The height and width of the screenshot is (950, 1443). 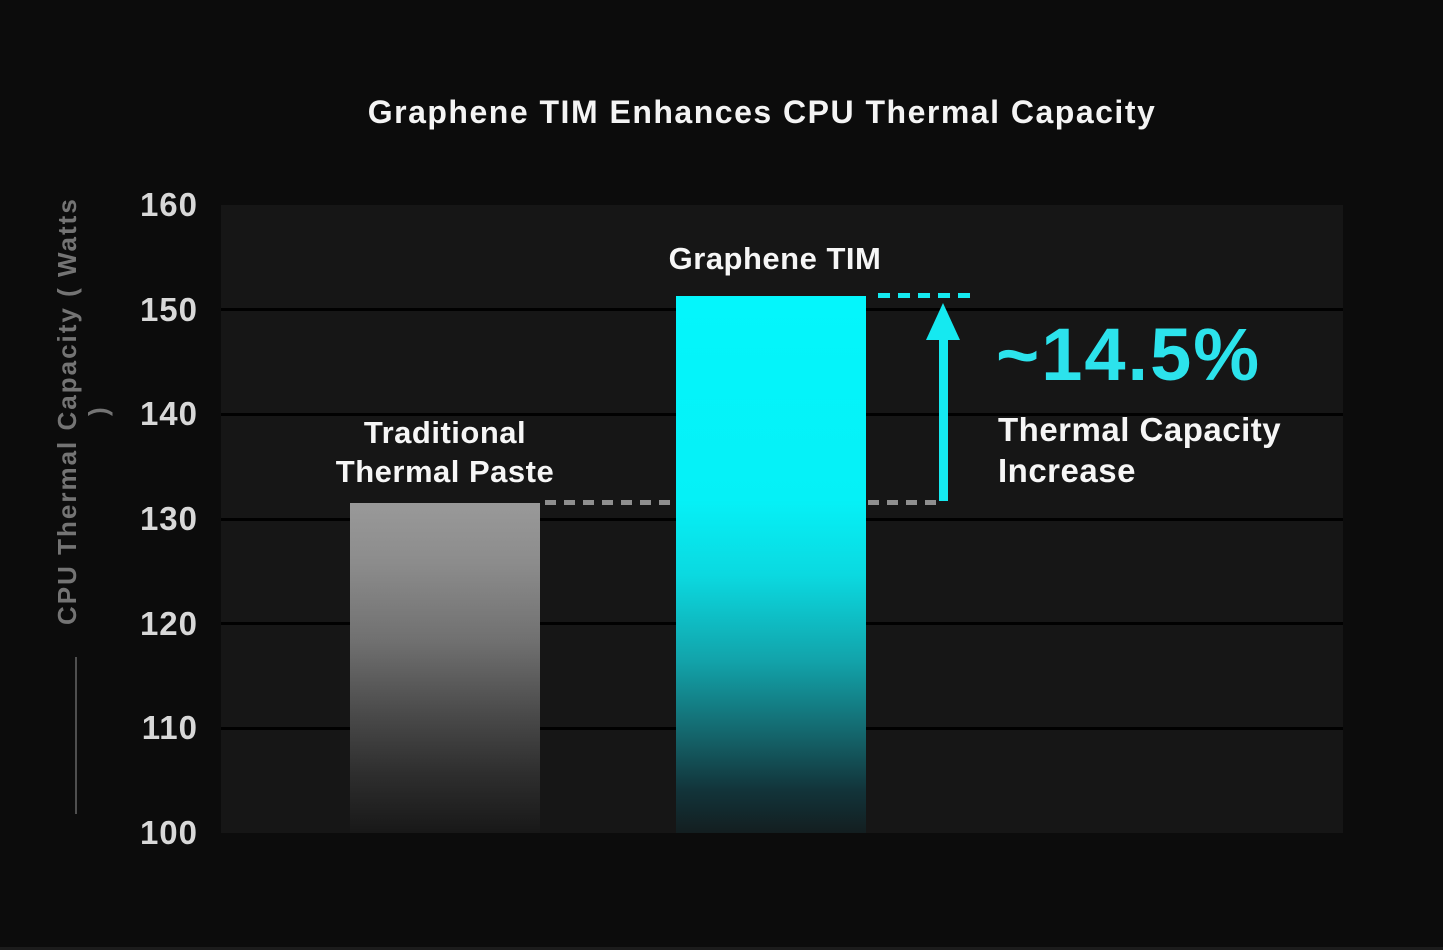 What do you see at coordinates (168, 204) in the screenshot?
I see `y-tick-label-160: 160` at bounding box center [168, 204].